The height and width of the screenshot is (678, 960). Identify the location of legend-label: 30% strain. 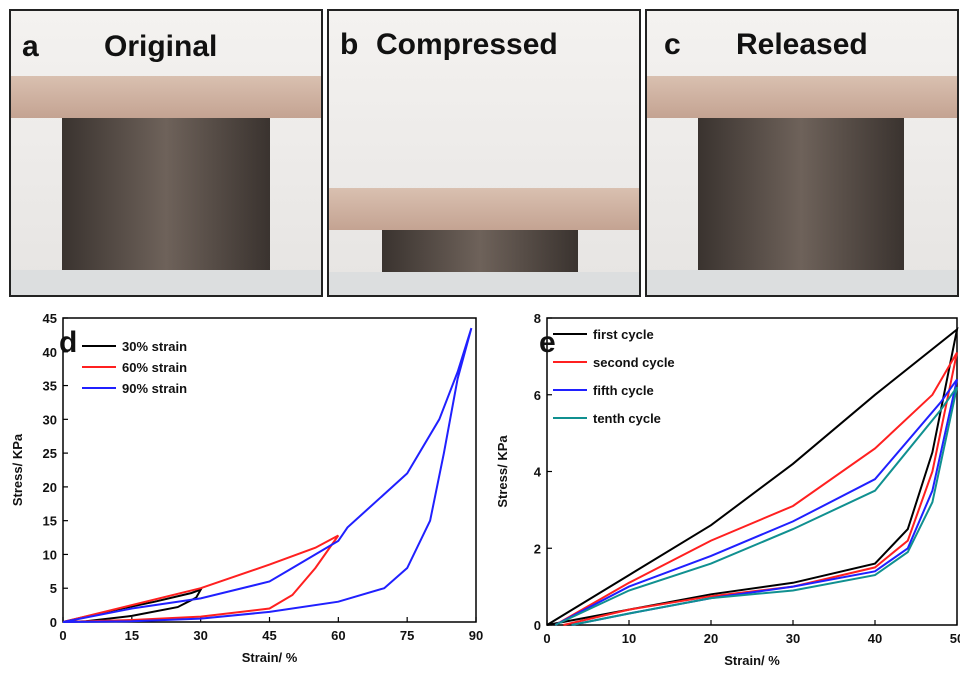
(154, 346).